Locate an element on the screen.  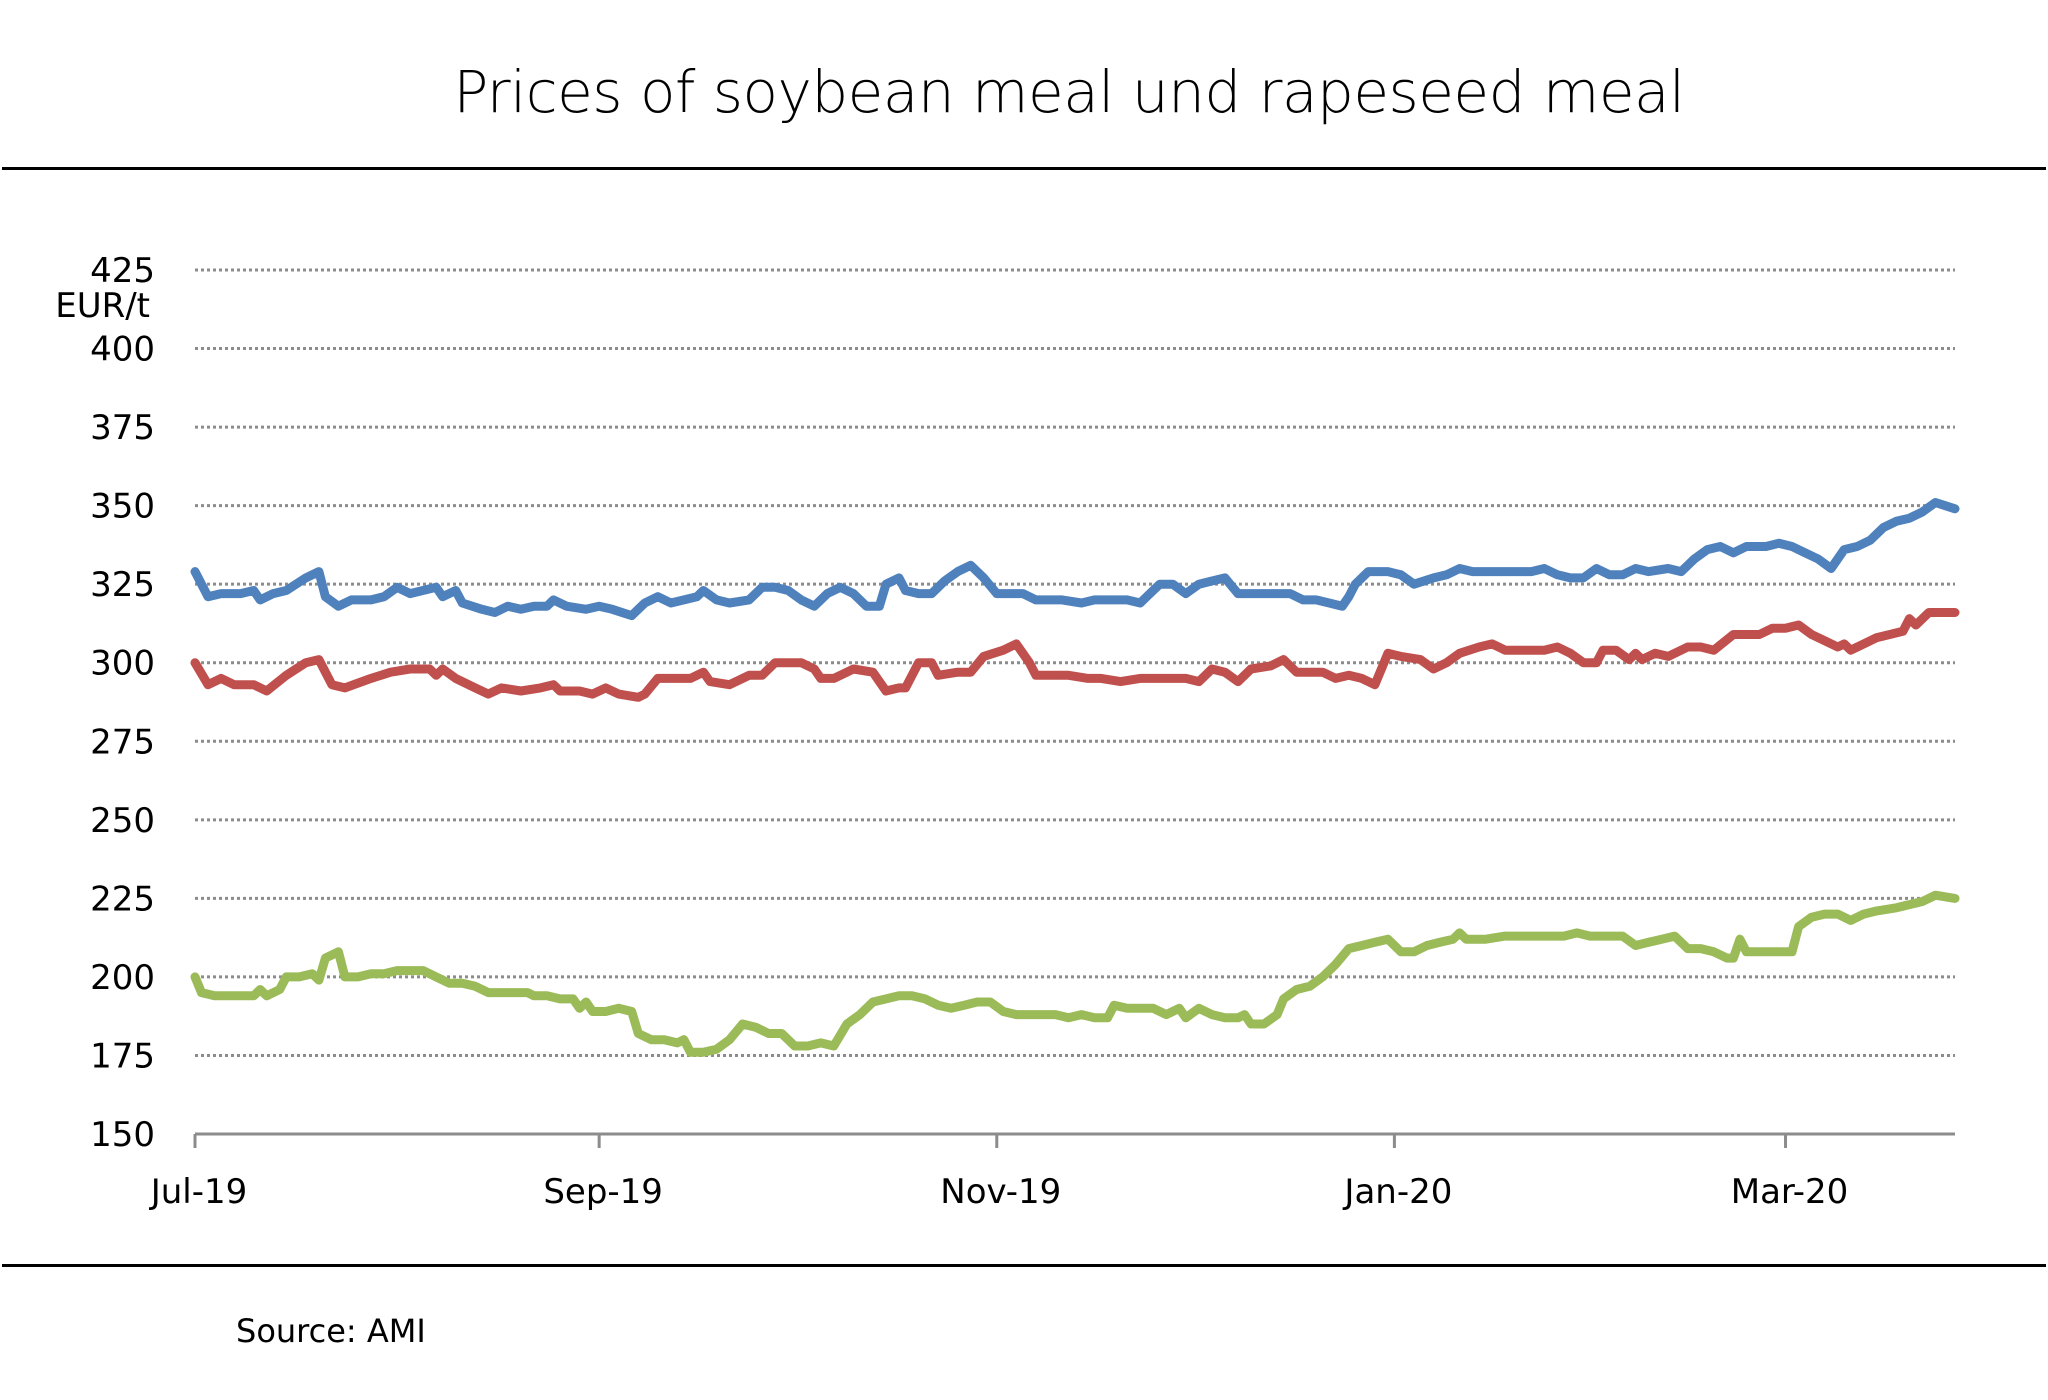
y-tick-labels: 150 175 200 225 250 275 300 325 350 375 400 425 is located at coordinates (122, 703).